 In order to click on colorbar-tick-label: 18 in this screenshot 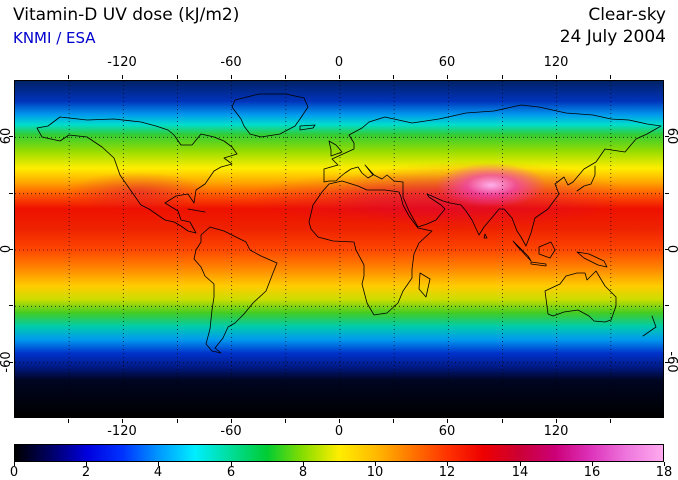, I will do `click(664, 472)`.